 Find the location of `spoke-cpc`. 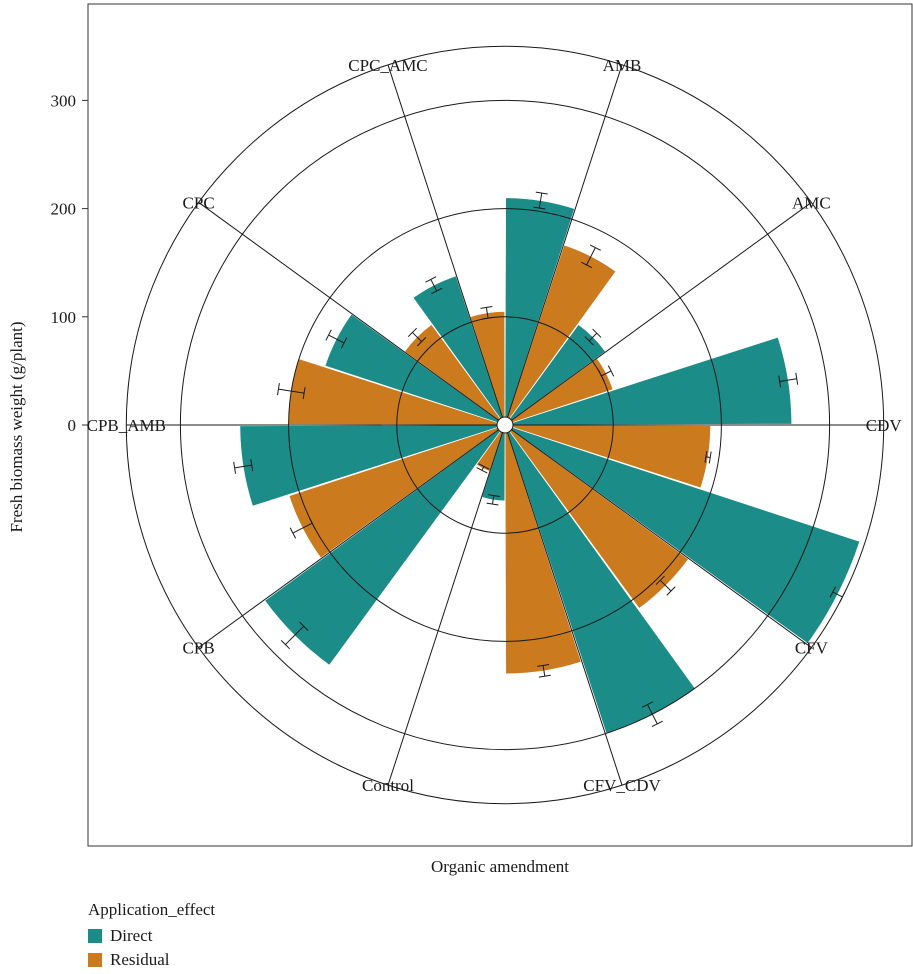

spoke-cpc is located at coordinates (352, 314).